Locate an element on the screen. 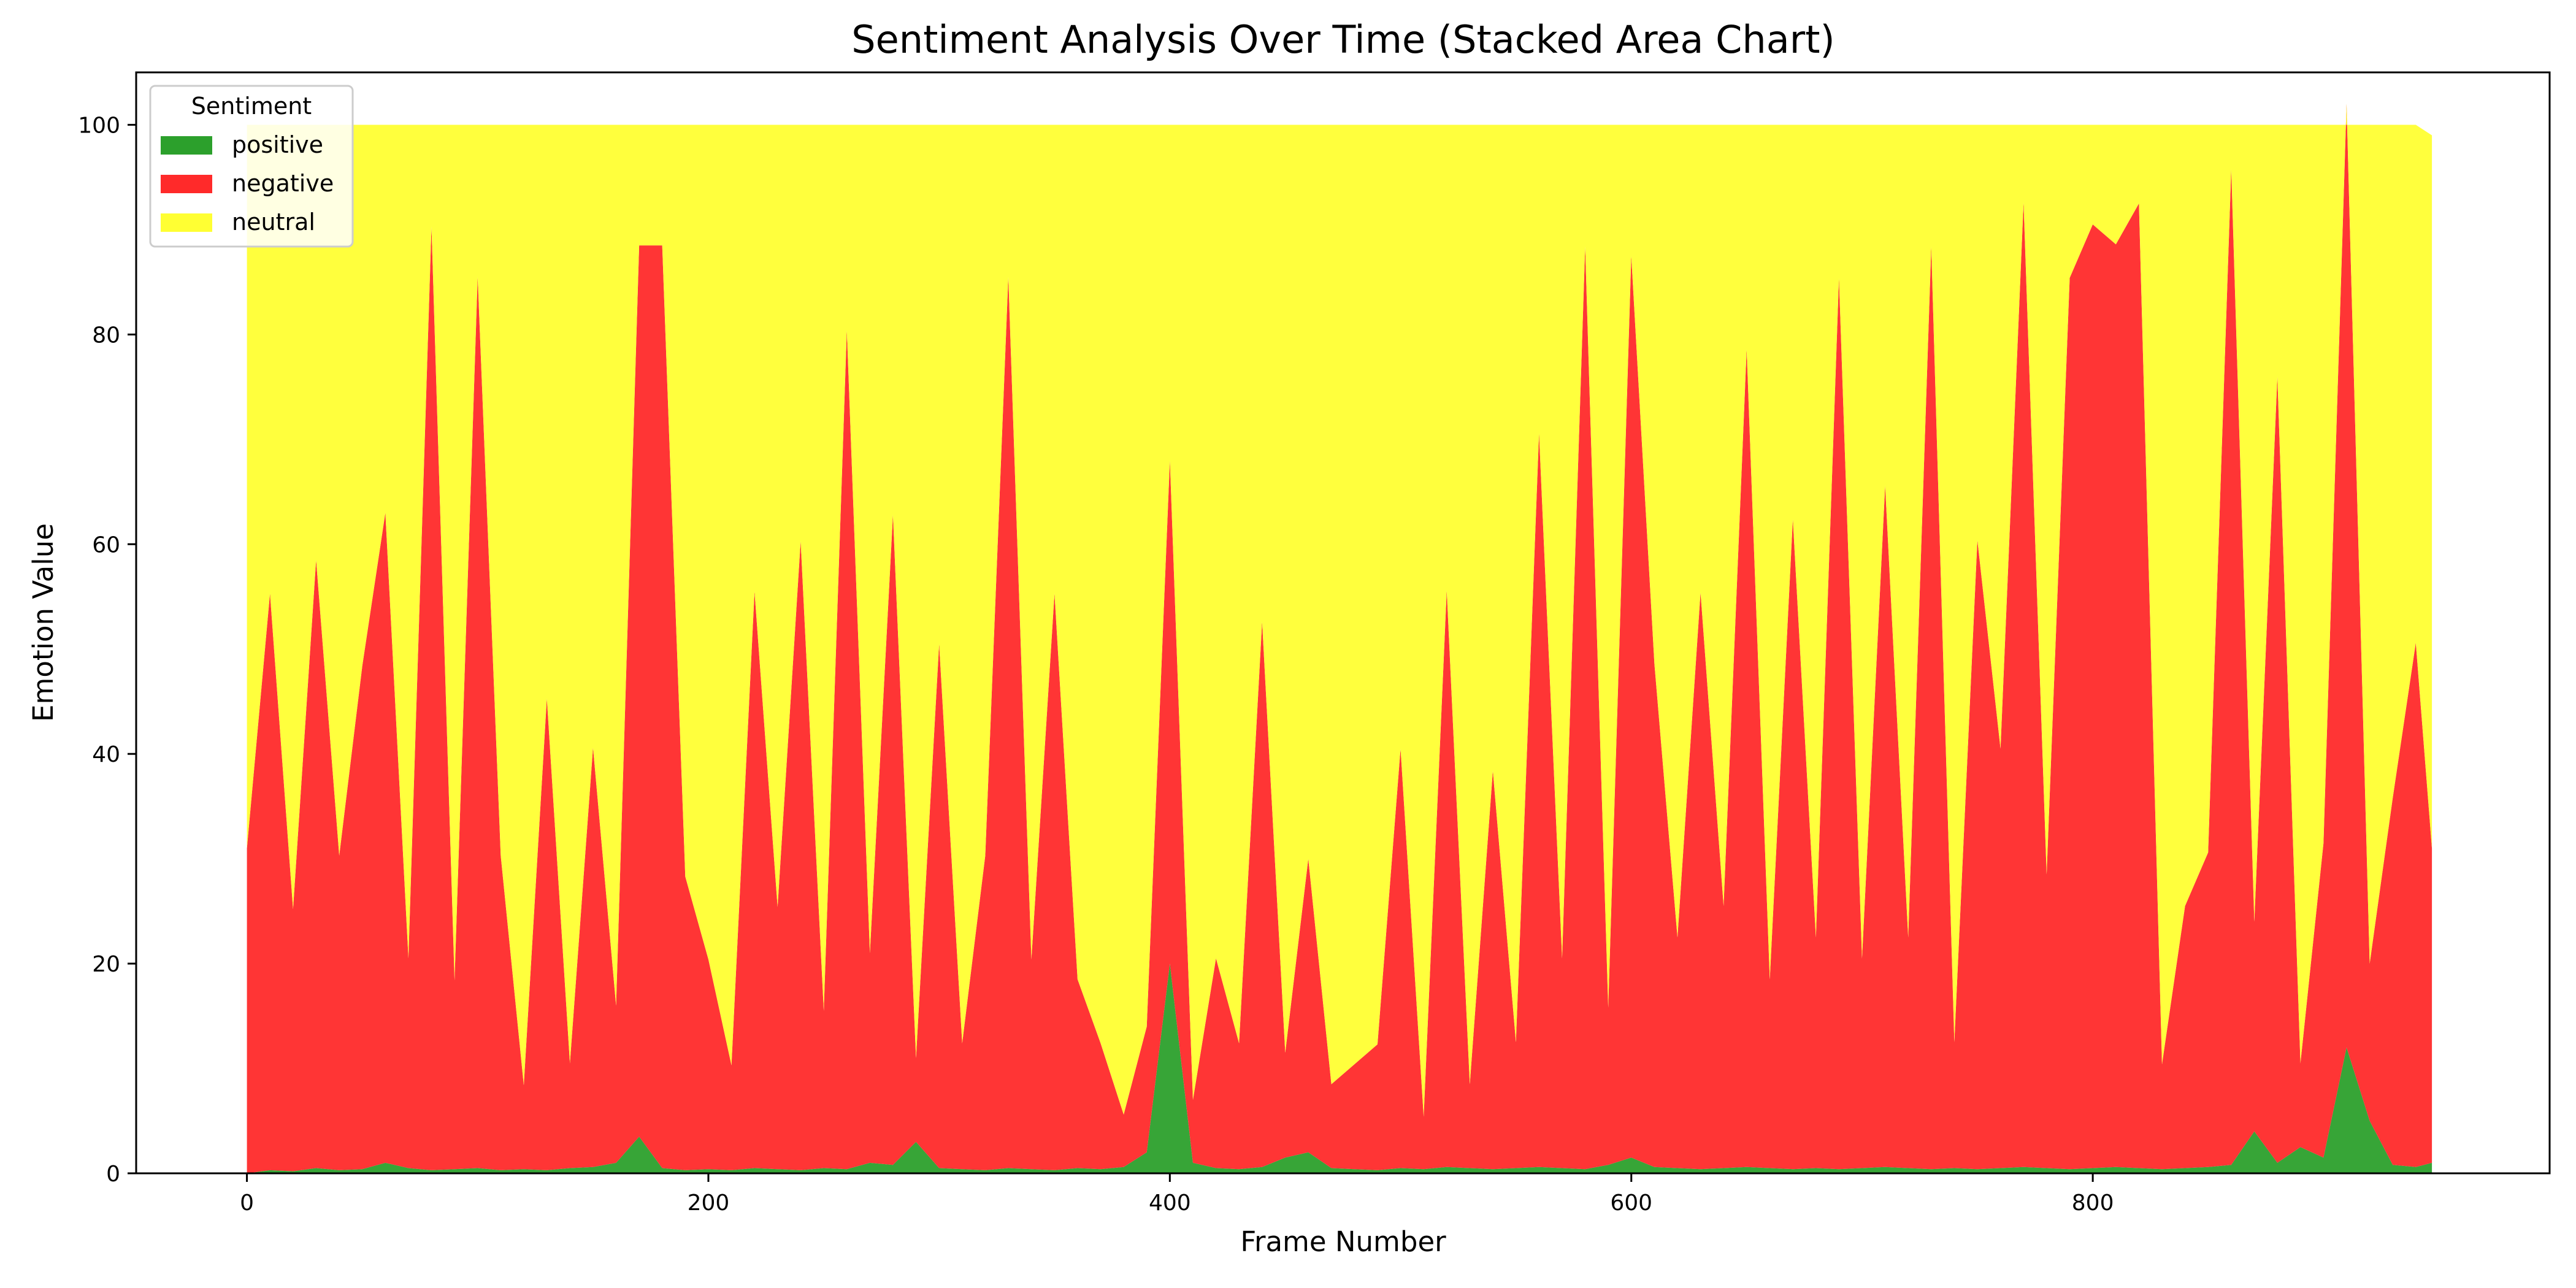 The height and width of the screenshot is (1288, 2576). y-tick-label: 80 is located at coordinates (106, 335).